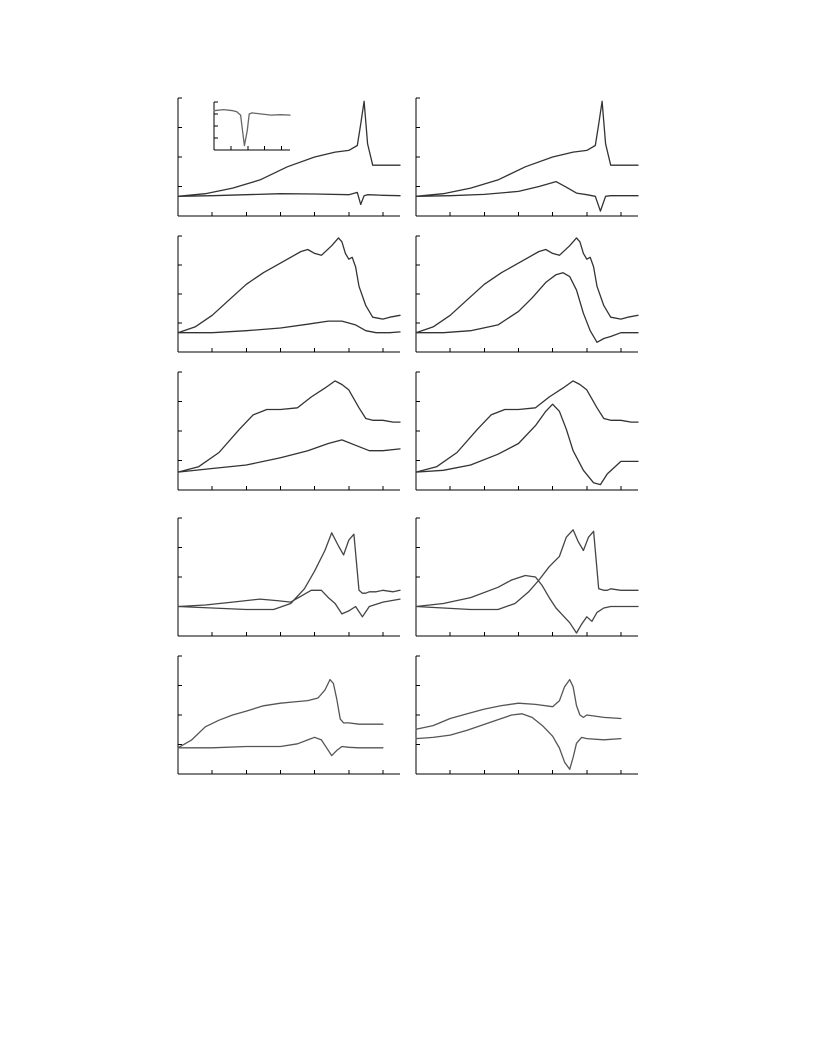 The height and width of the screenshot is (1056, 816). What do you see at coordinates (289, 426) in the screenshot?
I see `panel-row3-left-series-1-line` at bounding box center [289, 426].